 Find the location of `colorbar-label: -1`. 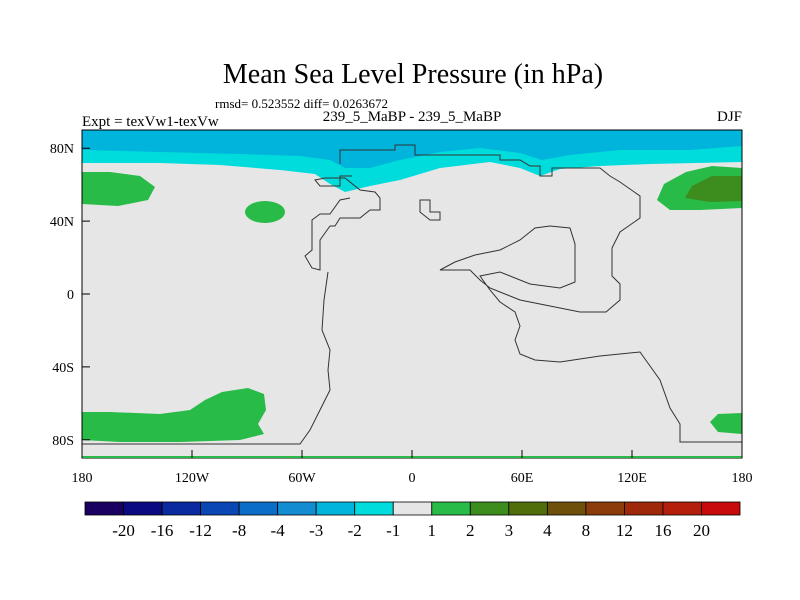

colorbar-label: -1 is located at coordinates (393, 530).